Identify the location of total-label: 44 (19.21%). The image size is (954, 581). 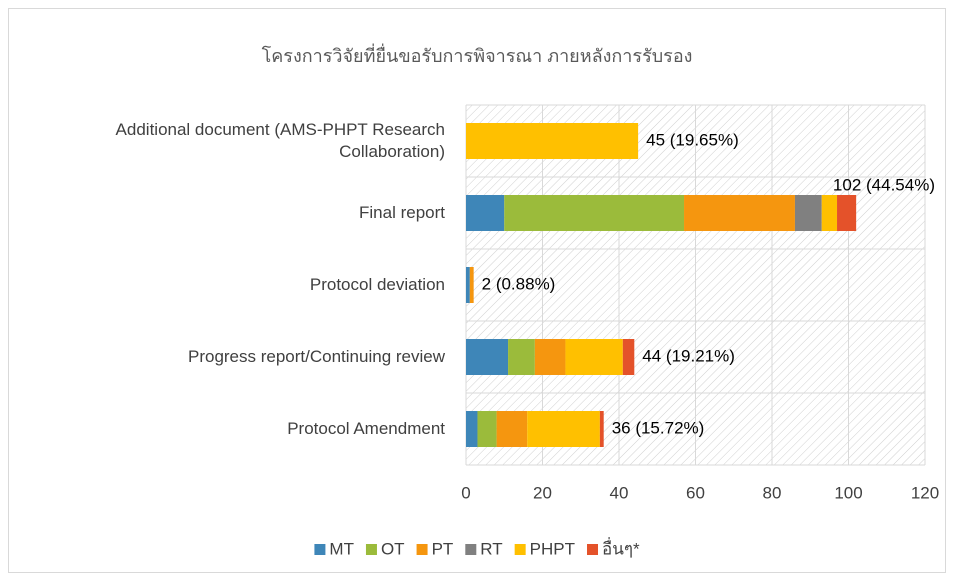
(688, 355).